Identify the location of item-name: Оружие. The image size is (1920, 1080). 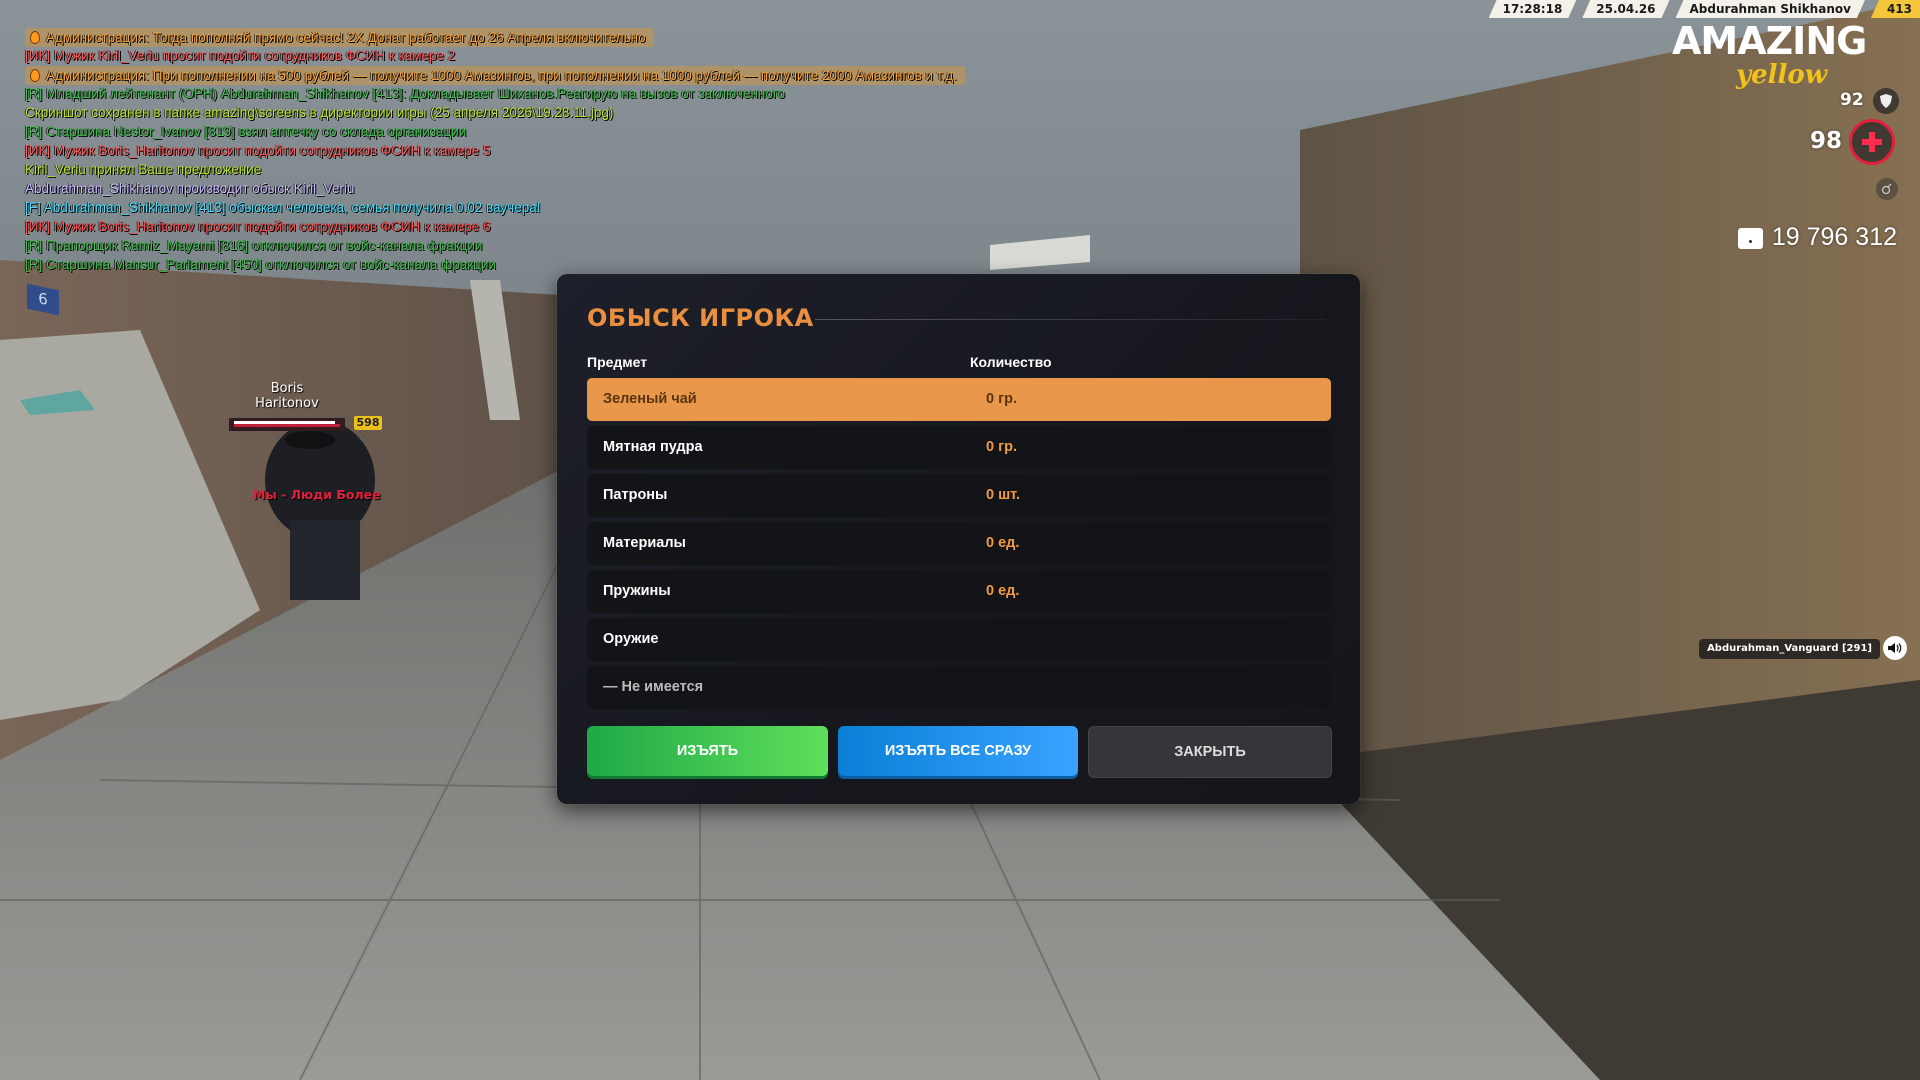
(631, 639).